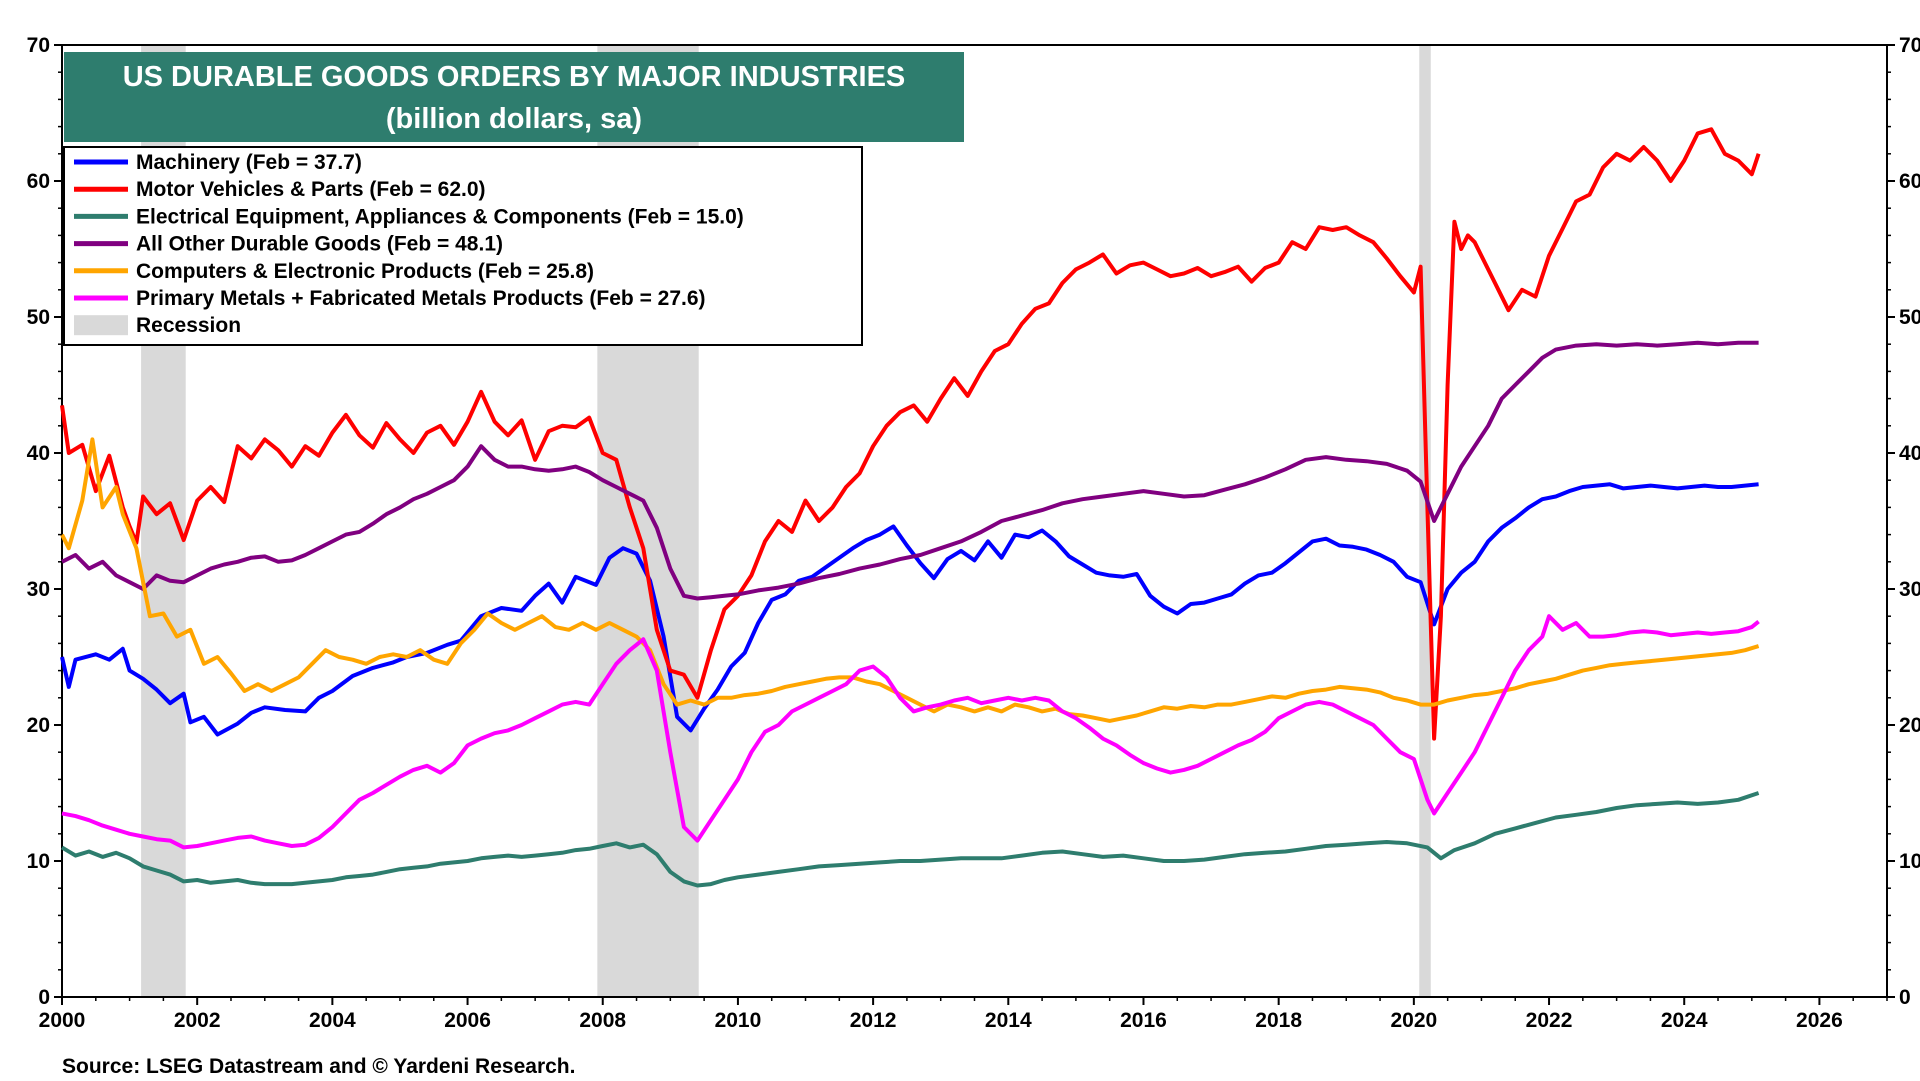  I want to click on x-tick-label: 2012, so click(873, 1020).